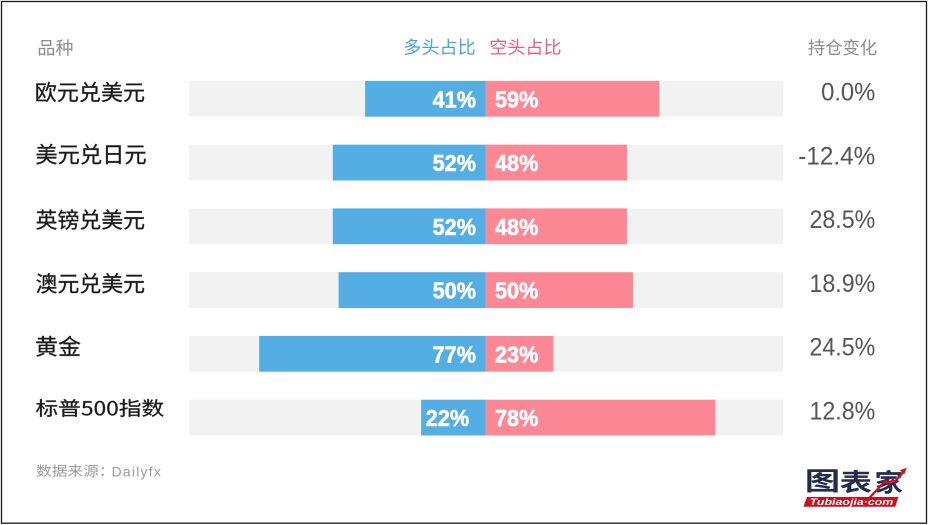  I want to click on svg-text: 41%, so click(455, 99).